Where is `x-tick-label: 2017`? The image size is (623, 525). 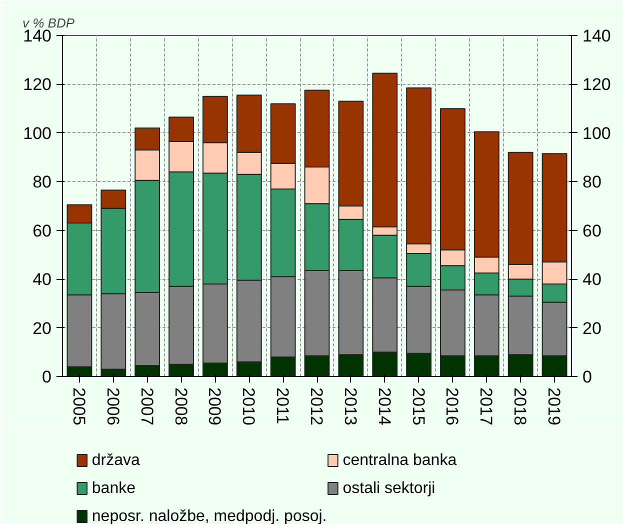 x-tick-label: 2017 is located at coordinates (486, 407).